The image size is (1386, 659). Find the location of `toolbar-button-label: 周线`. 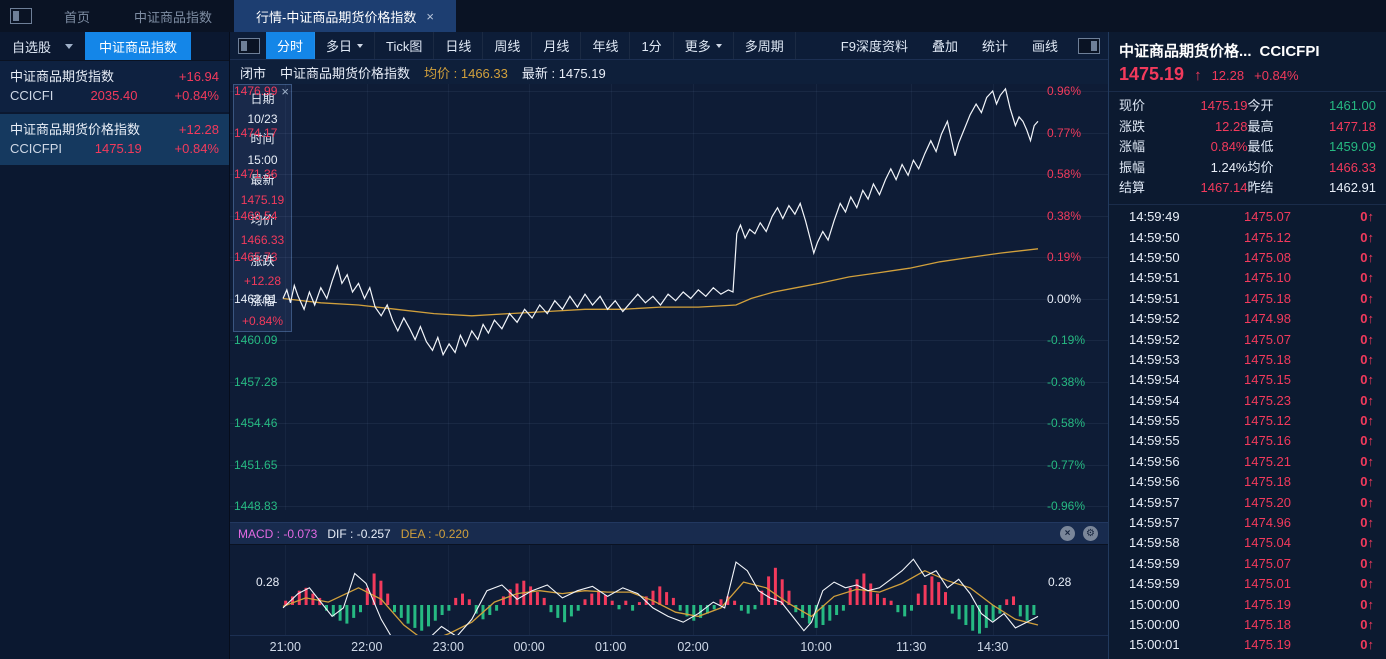

toolbar-button-label: 周线 is located at coordinates (507, 46).